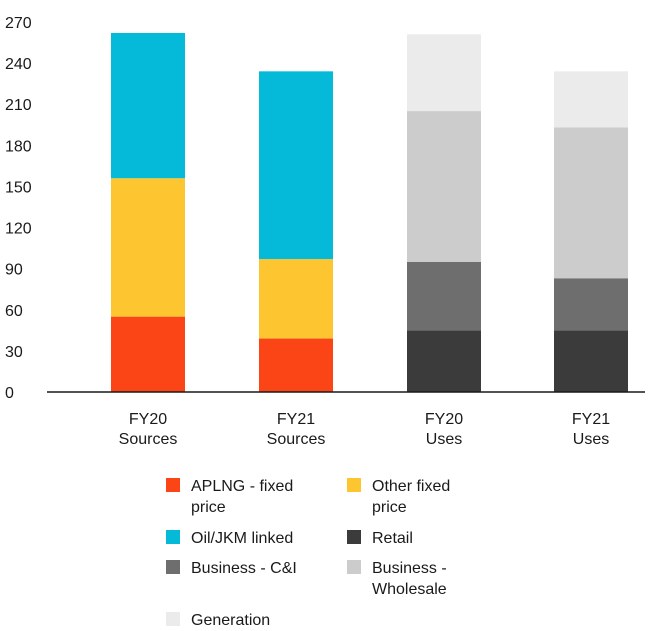 The width and height of the screenshot is (656, 631). What do you see at coordinates (409, 579) in the screenshot?
I see `legend-label: Business -Wholesale` at bounding box center [409, 579].